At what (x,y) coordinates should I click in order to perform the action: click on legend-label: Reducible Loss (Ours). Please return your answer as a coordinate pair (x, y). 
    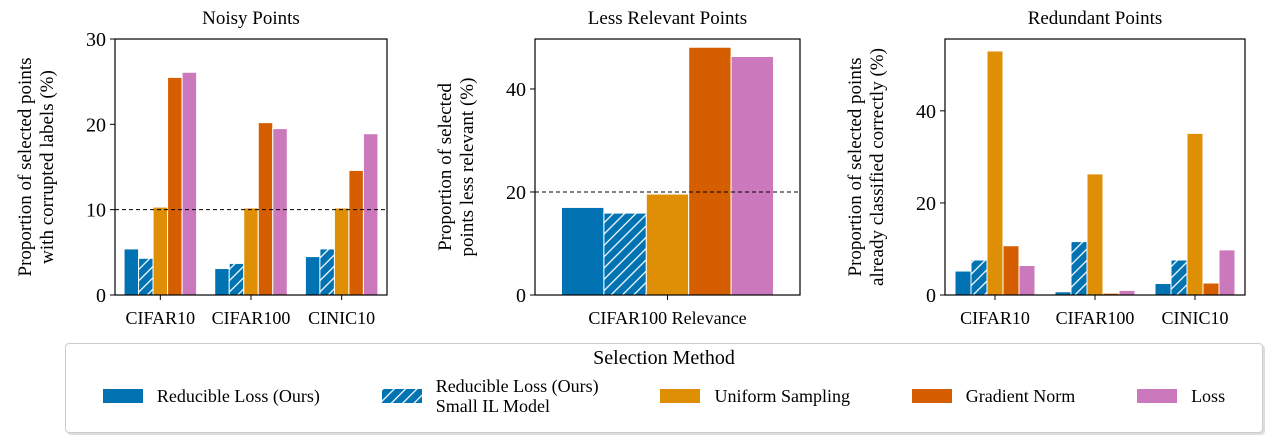
    Looking at the image, I should click on (238, 396).